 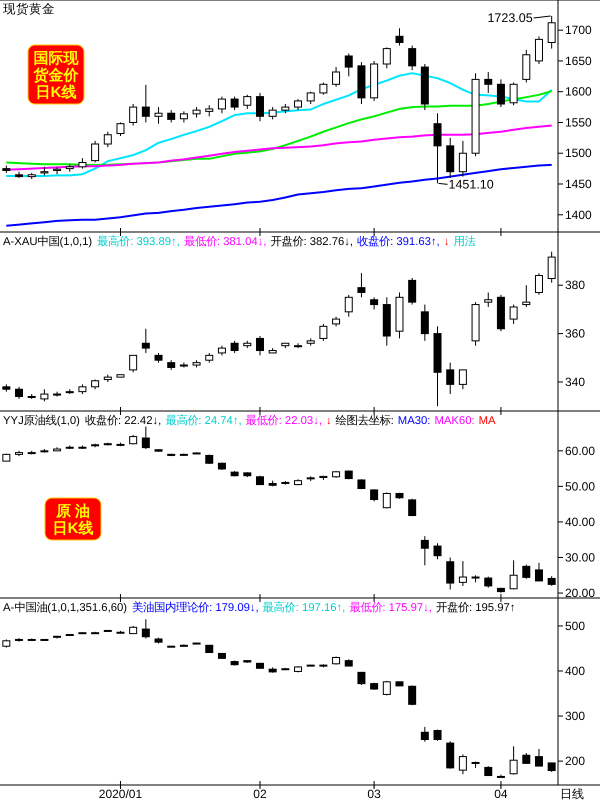 I want to click on annotation: 用法, so click(x=464, y=241).